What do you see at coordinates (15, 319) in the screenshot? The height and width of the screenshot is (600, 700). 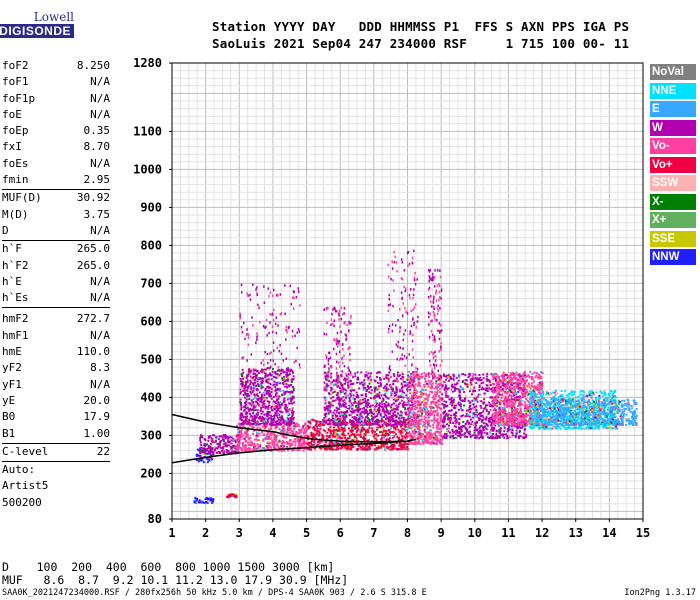 I see `param-name: hmF2` at bounding box center [15, 319].